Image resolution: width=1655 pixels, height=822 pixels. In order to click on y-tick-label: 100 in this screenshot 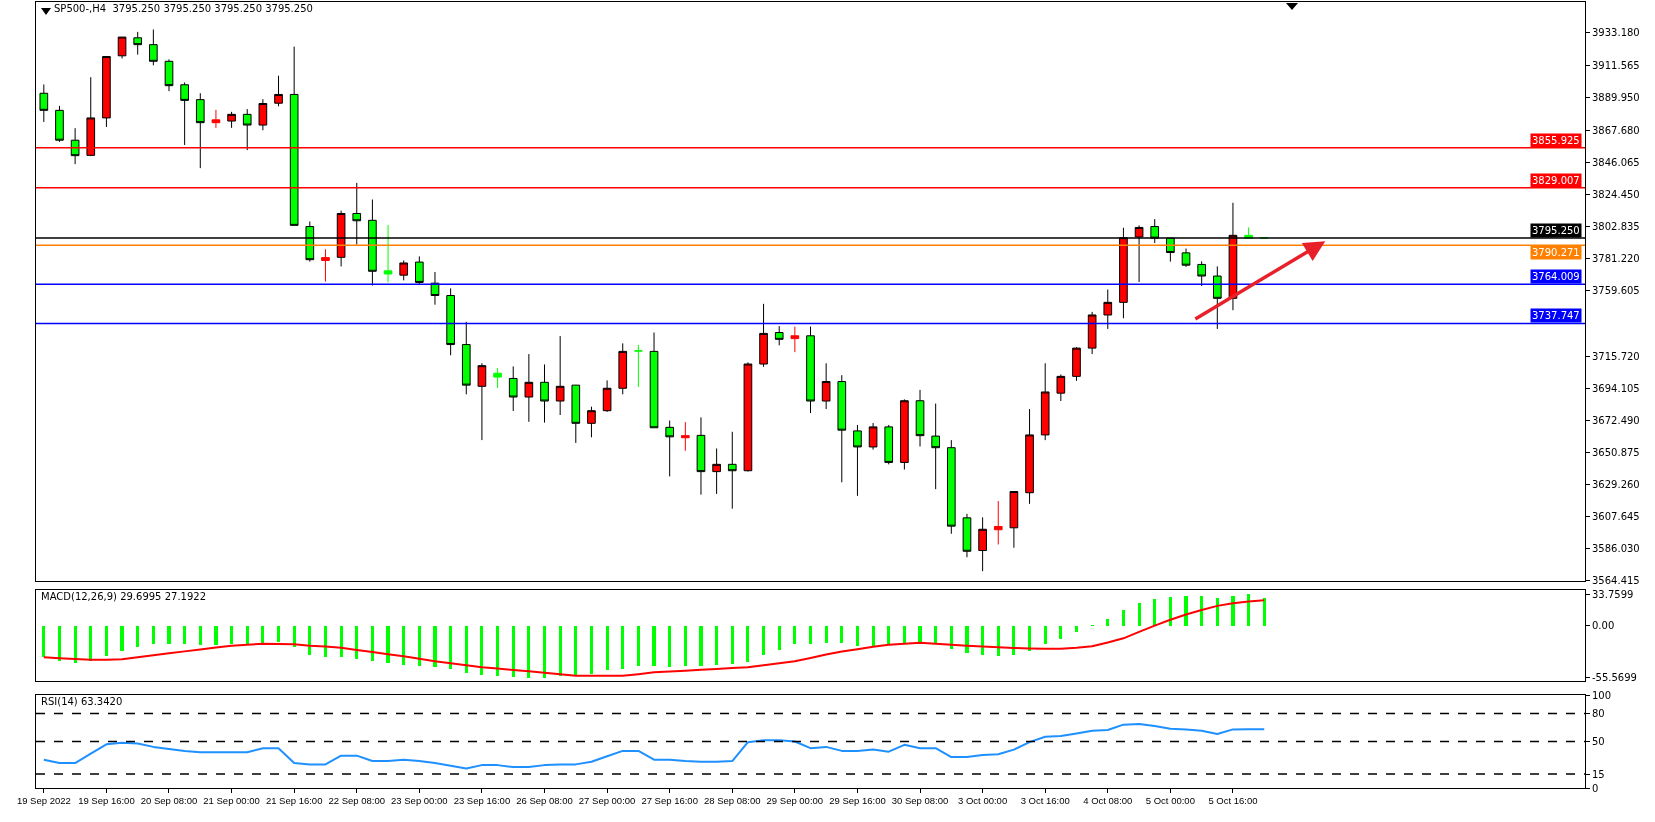, I will do `click(1602, 695)`.